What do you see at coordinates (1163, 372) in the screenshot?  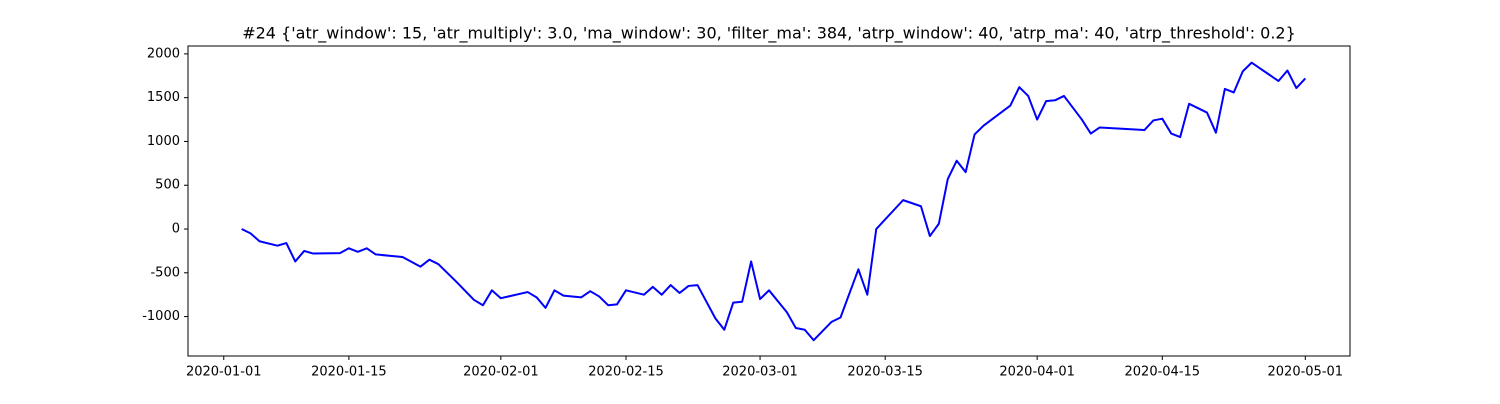 I see `x-tick-label: 2020-04-15` at bounding box center [1163, 372].